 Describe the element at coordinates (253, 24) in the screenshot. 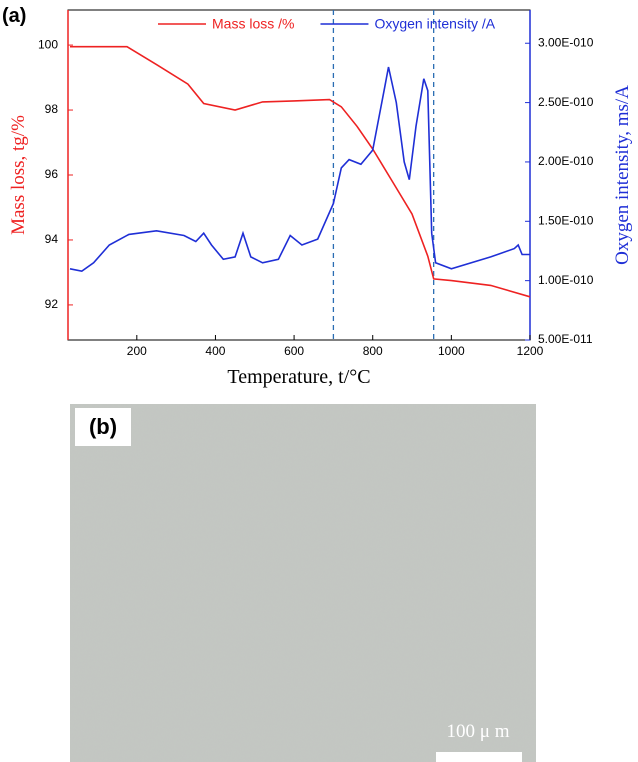

I see `legend-label: Mass loss /%` at that location.